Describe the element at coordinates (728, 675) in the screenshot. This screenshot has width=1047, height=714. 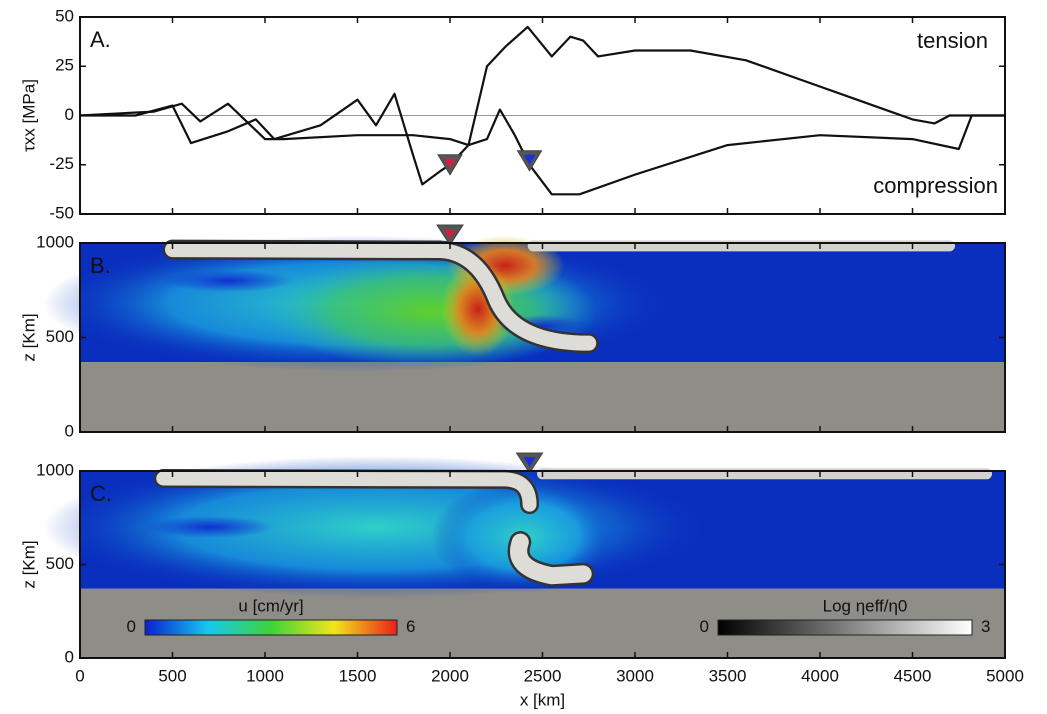
I see `x-tick-label: 3500` at that location.